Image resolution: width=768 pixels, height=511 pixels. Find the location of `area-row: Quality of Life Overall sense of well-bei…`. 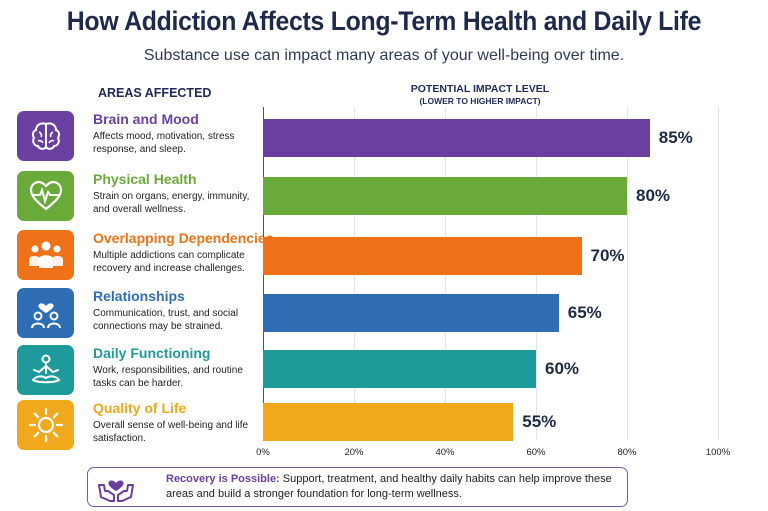

area-row: Quality of Life Overall sense of well-bei… is located at coordinates (384, 425).